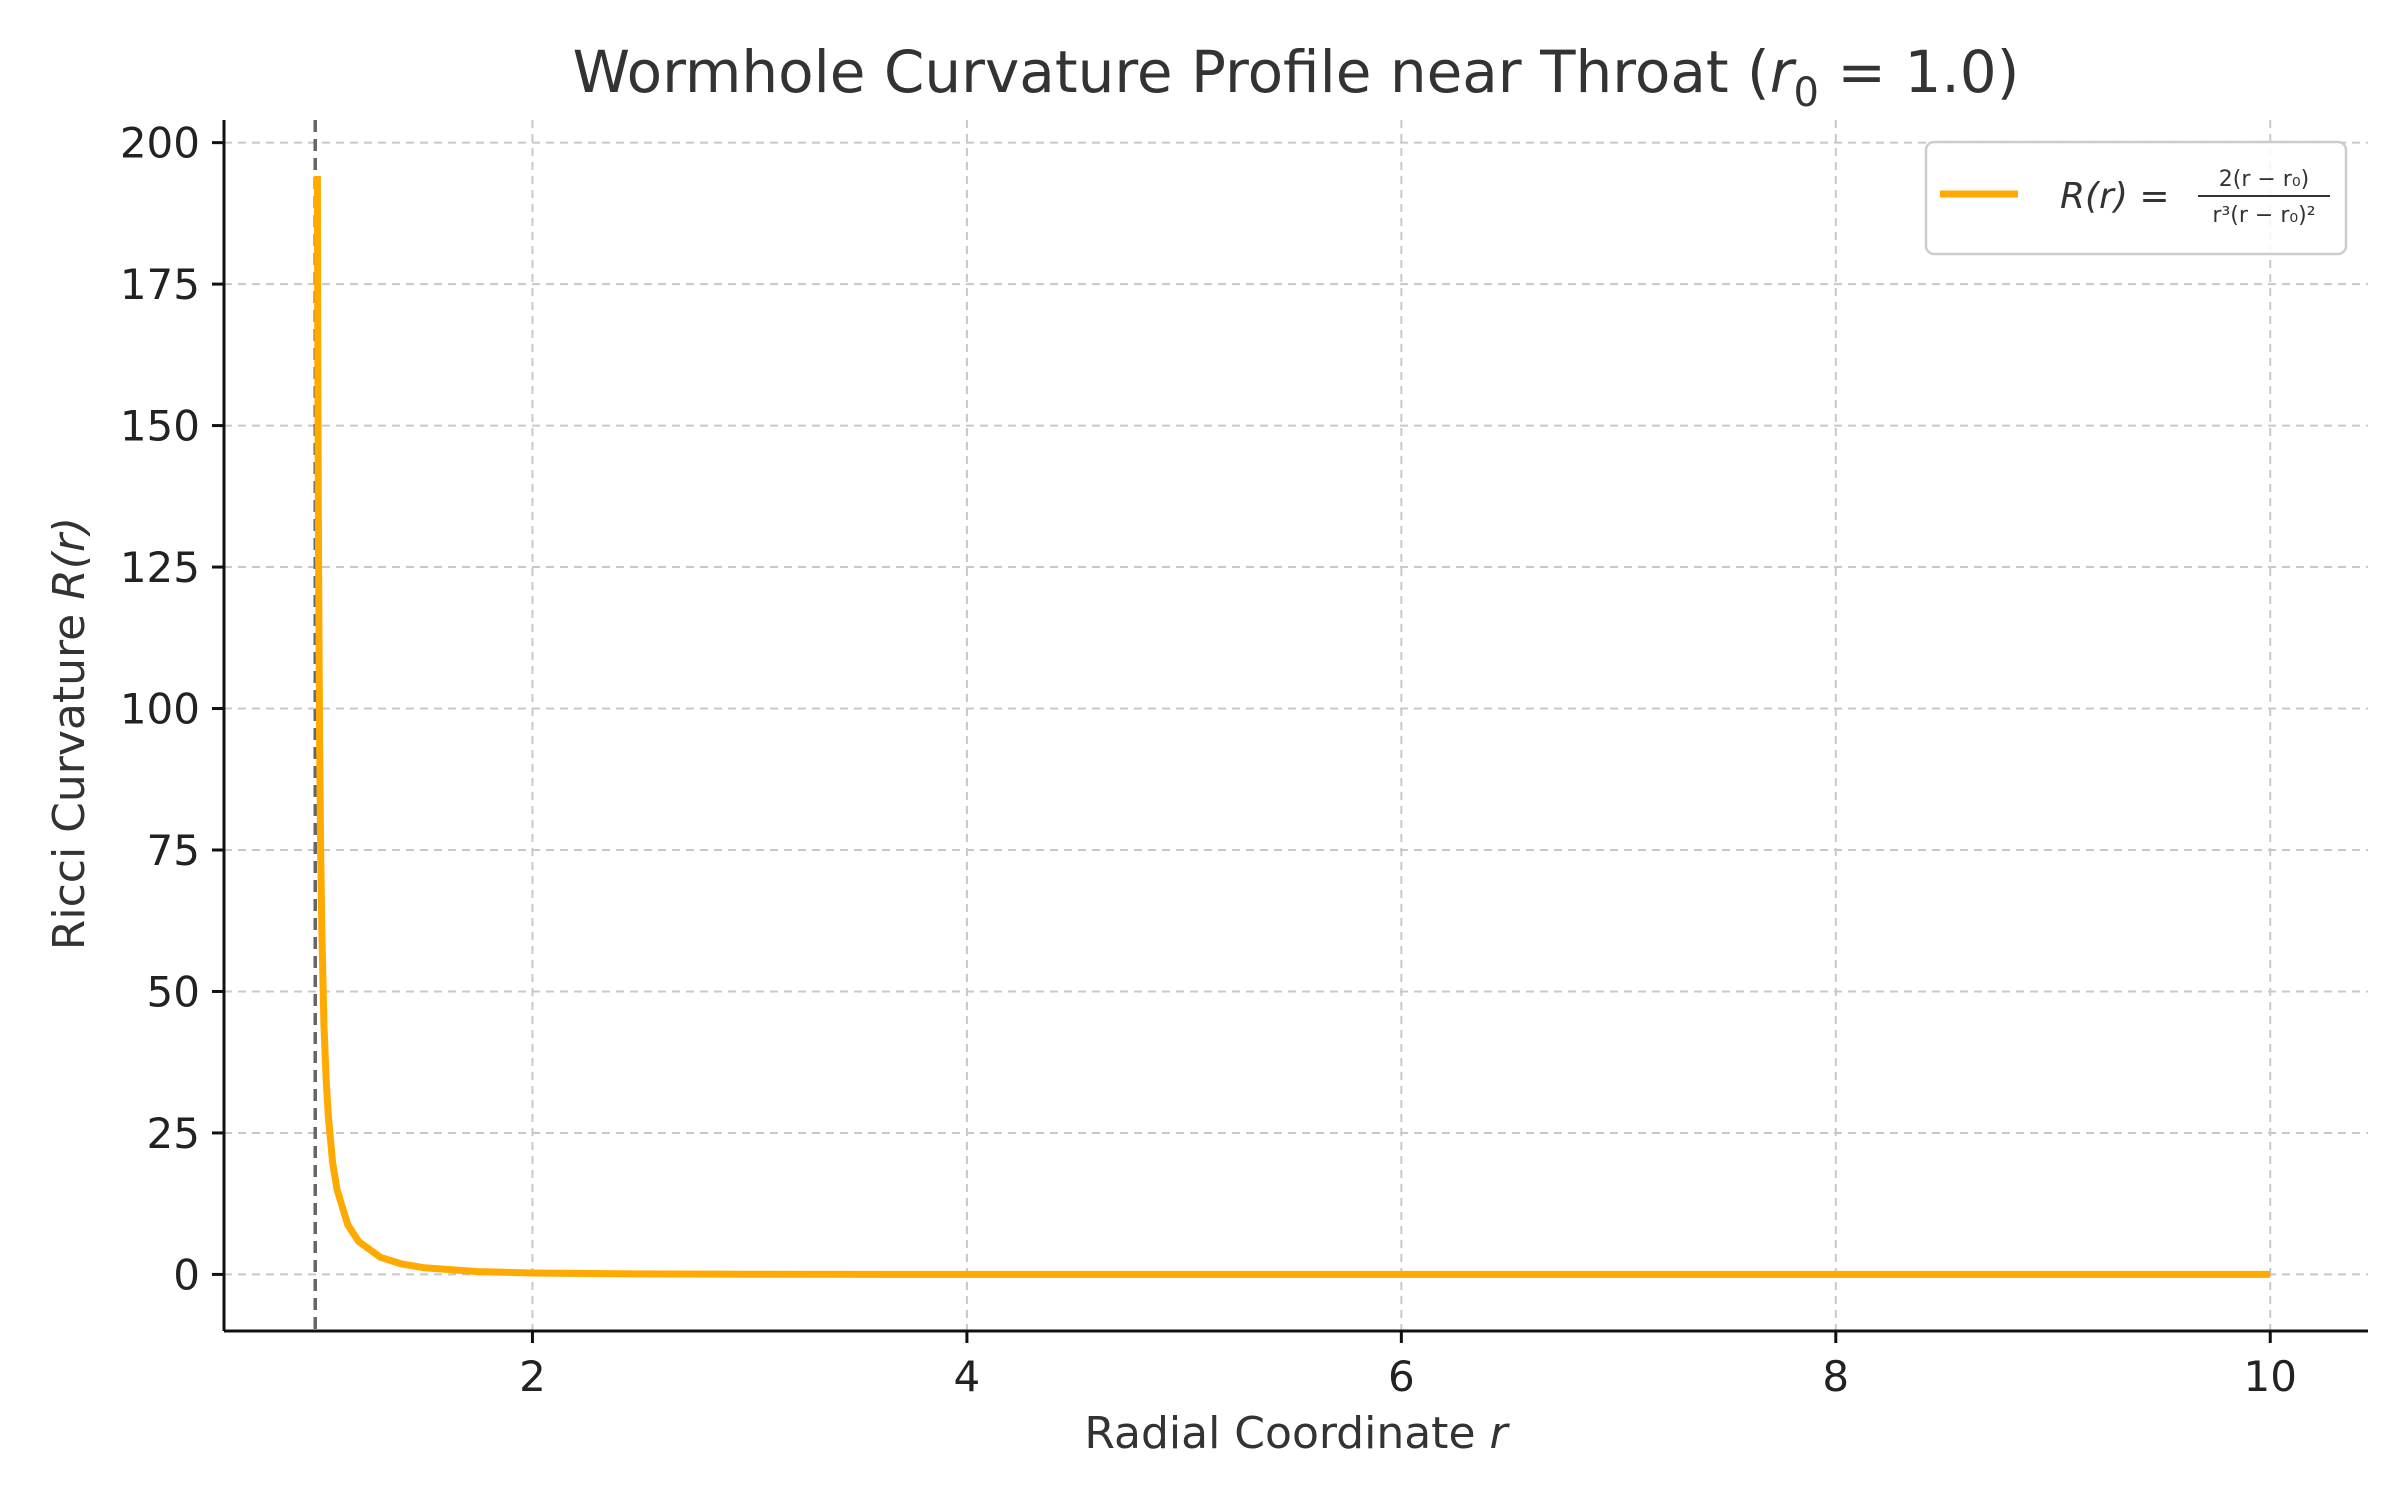 The width and height of the screenshot is (2400, 1505). Describe the element at coordinates (1401, 1376) in the screenshot. I see `x-tick-label: 6` at that location.